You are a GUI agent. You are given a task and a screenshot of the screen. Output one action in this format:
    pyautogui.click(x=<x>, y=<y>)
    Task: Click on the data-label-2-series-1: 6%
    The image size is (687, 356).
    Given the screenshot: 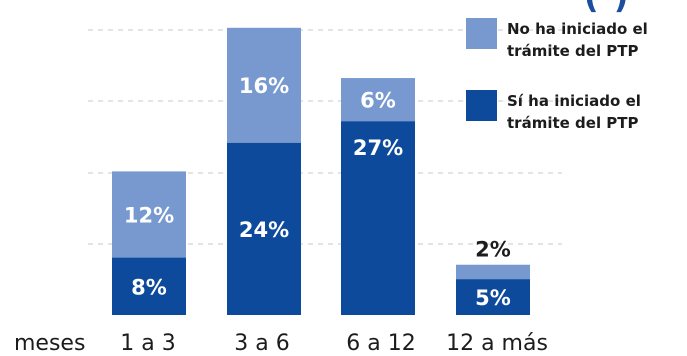 What is the action you would take?
    pyautogui.click(x=378, y=101)
    